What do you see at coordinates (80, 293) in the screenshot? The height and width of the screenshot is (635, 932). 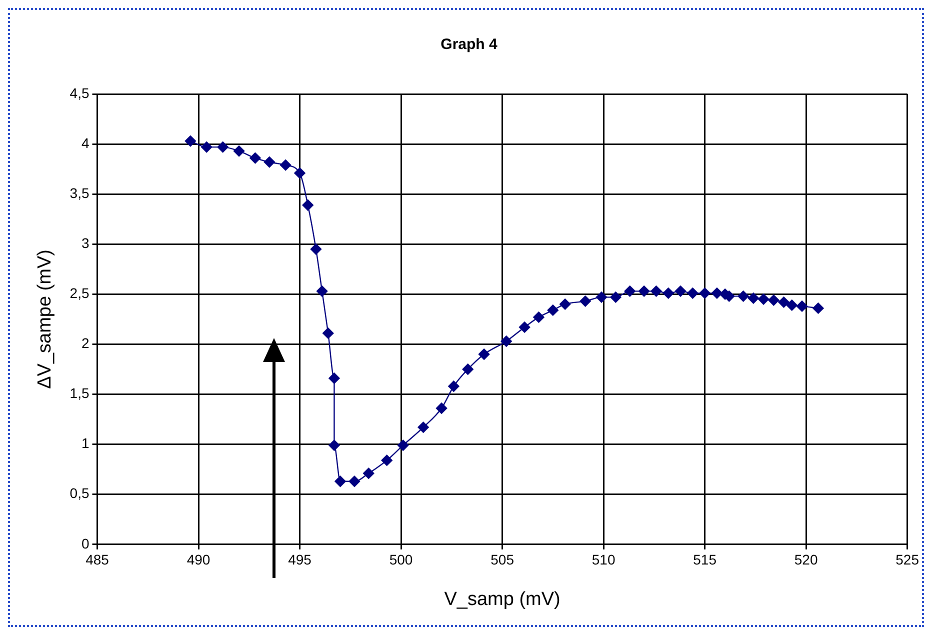 I see `y-tick-label: 2,5` at bounding box center [80, 293].